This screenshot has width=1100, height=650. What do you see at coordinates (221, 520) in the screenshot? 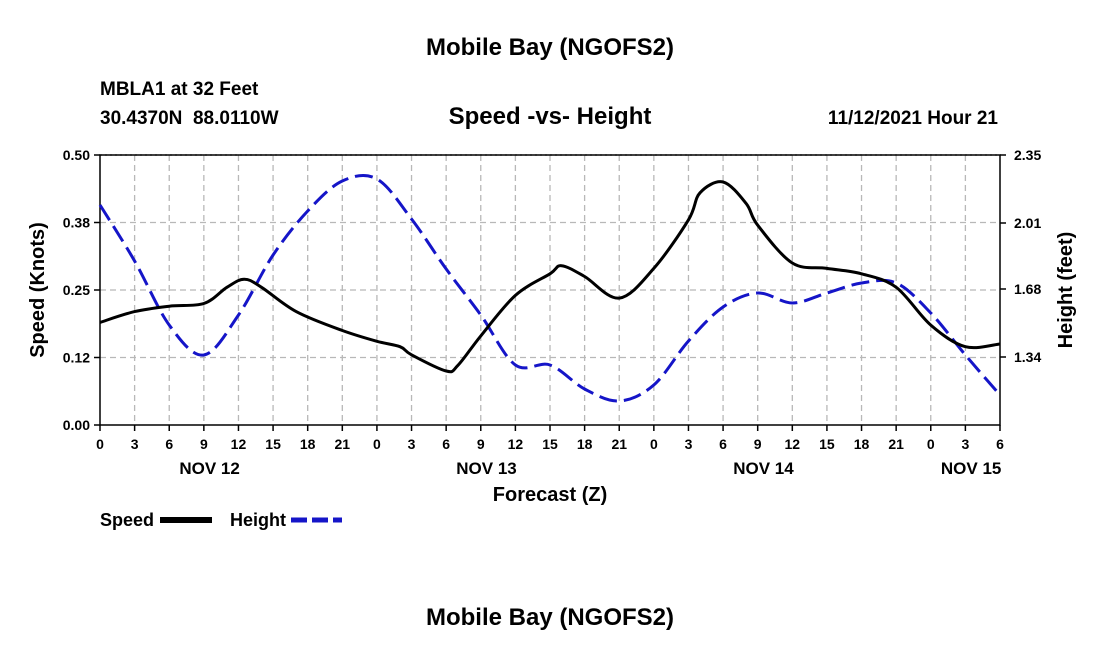
I see `legend: Speed Height` at bounding box center [221, 520].